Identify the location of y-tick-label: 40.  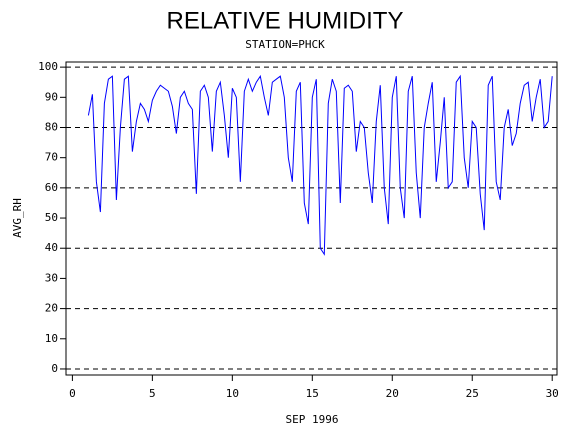
(51, 247).